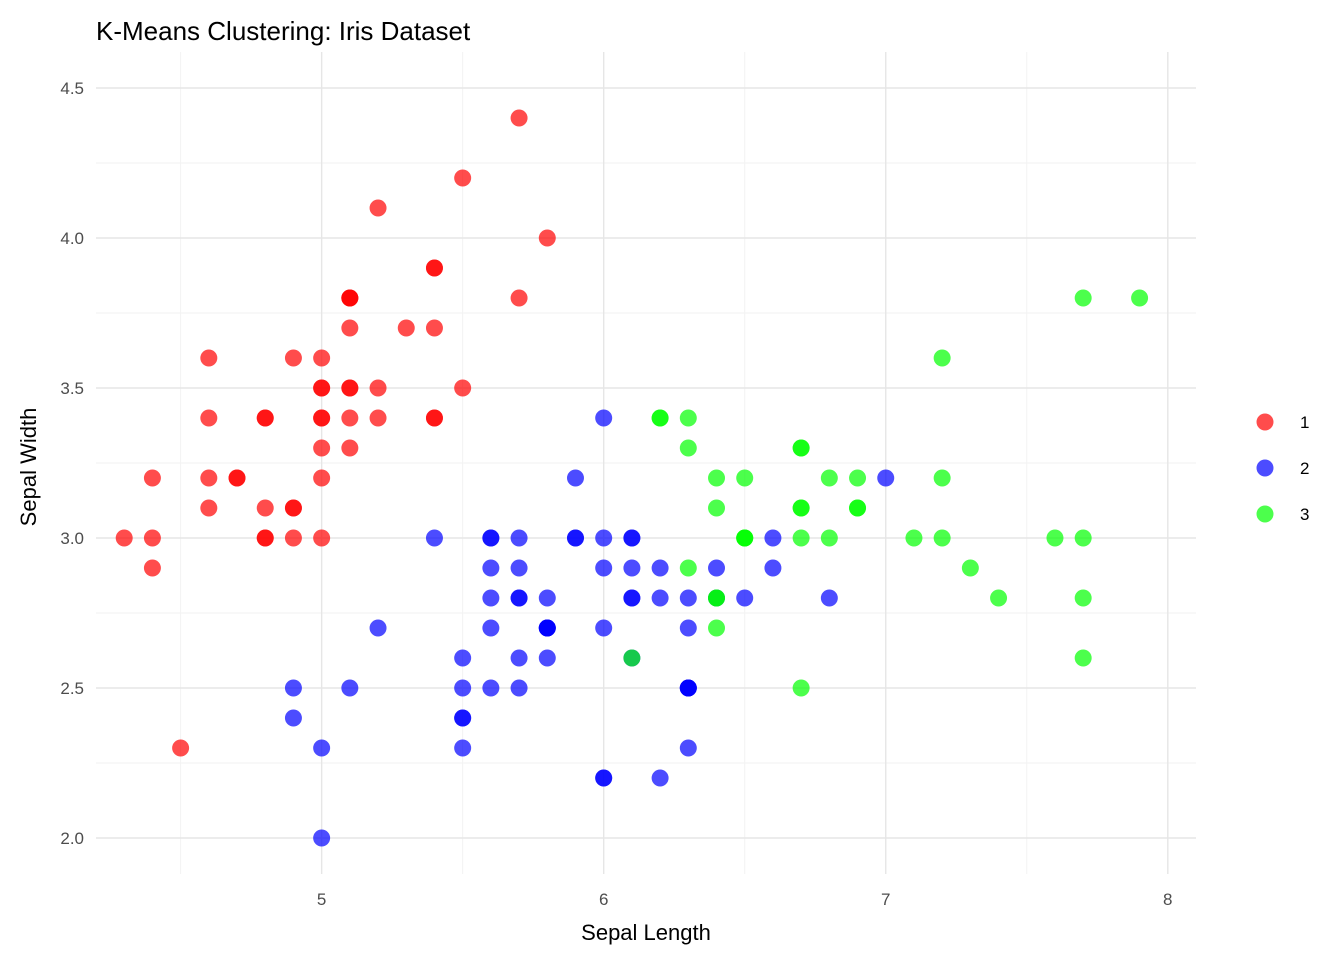 The height and width of the screenshot is (960, 1344). I want to click on x-tick-label: 5, so click(321, 899).